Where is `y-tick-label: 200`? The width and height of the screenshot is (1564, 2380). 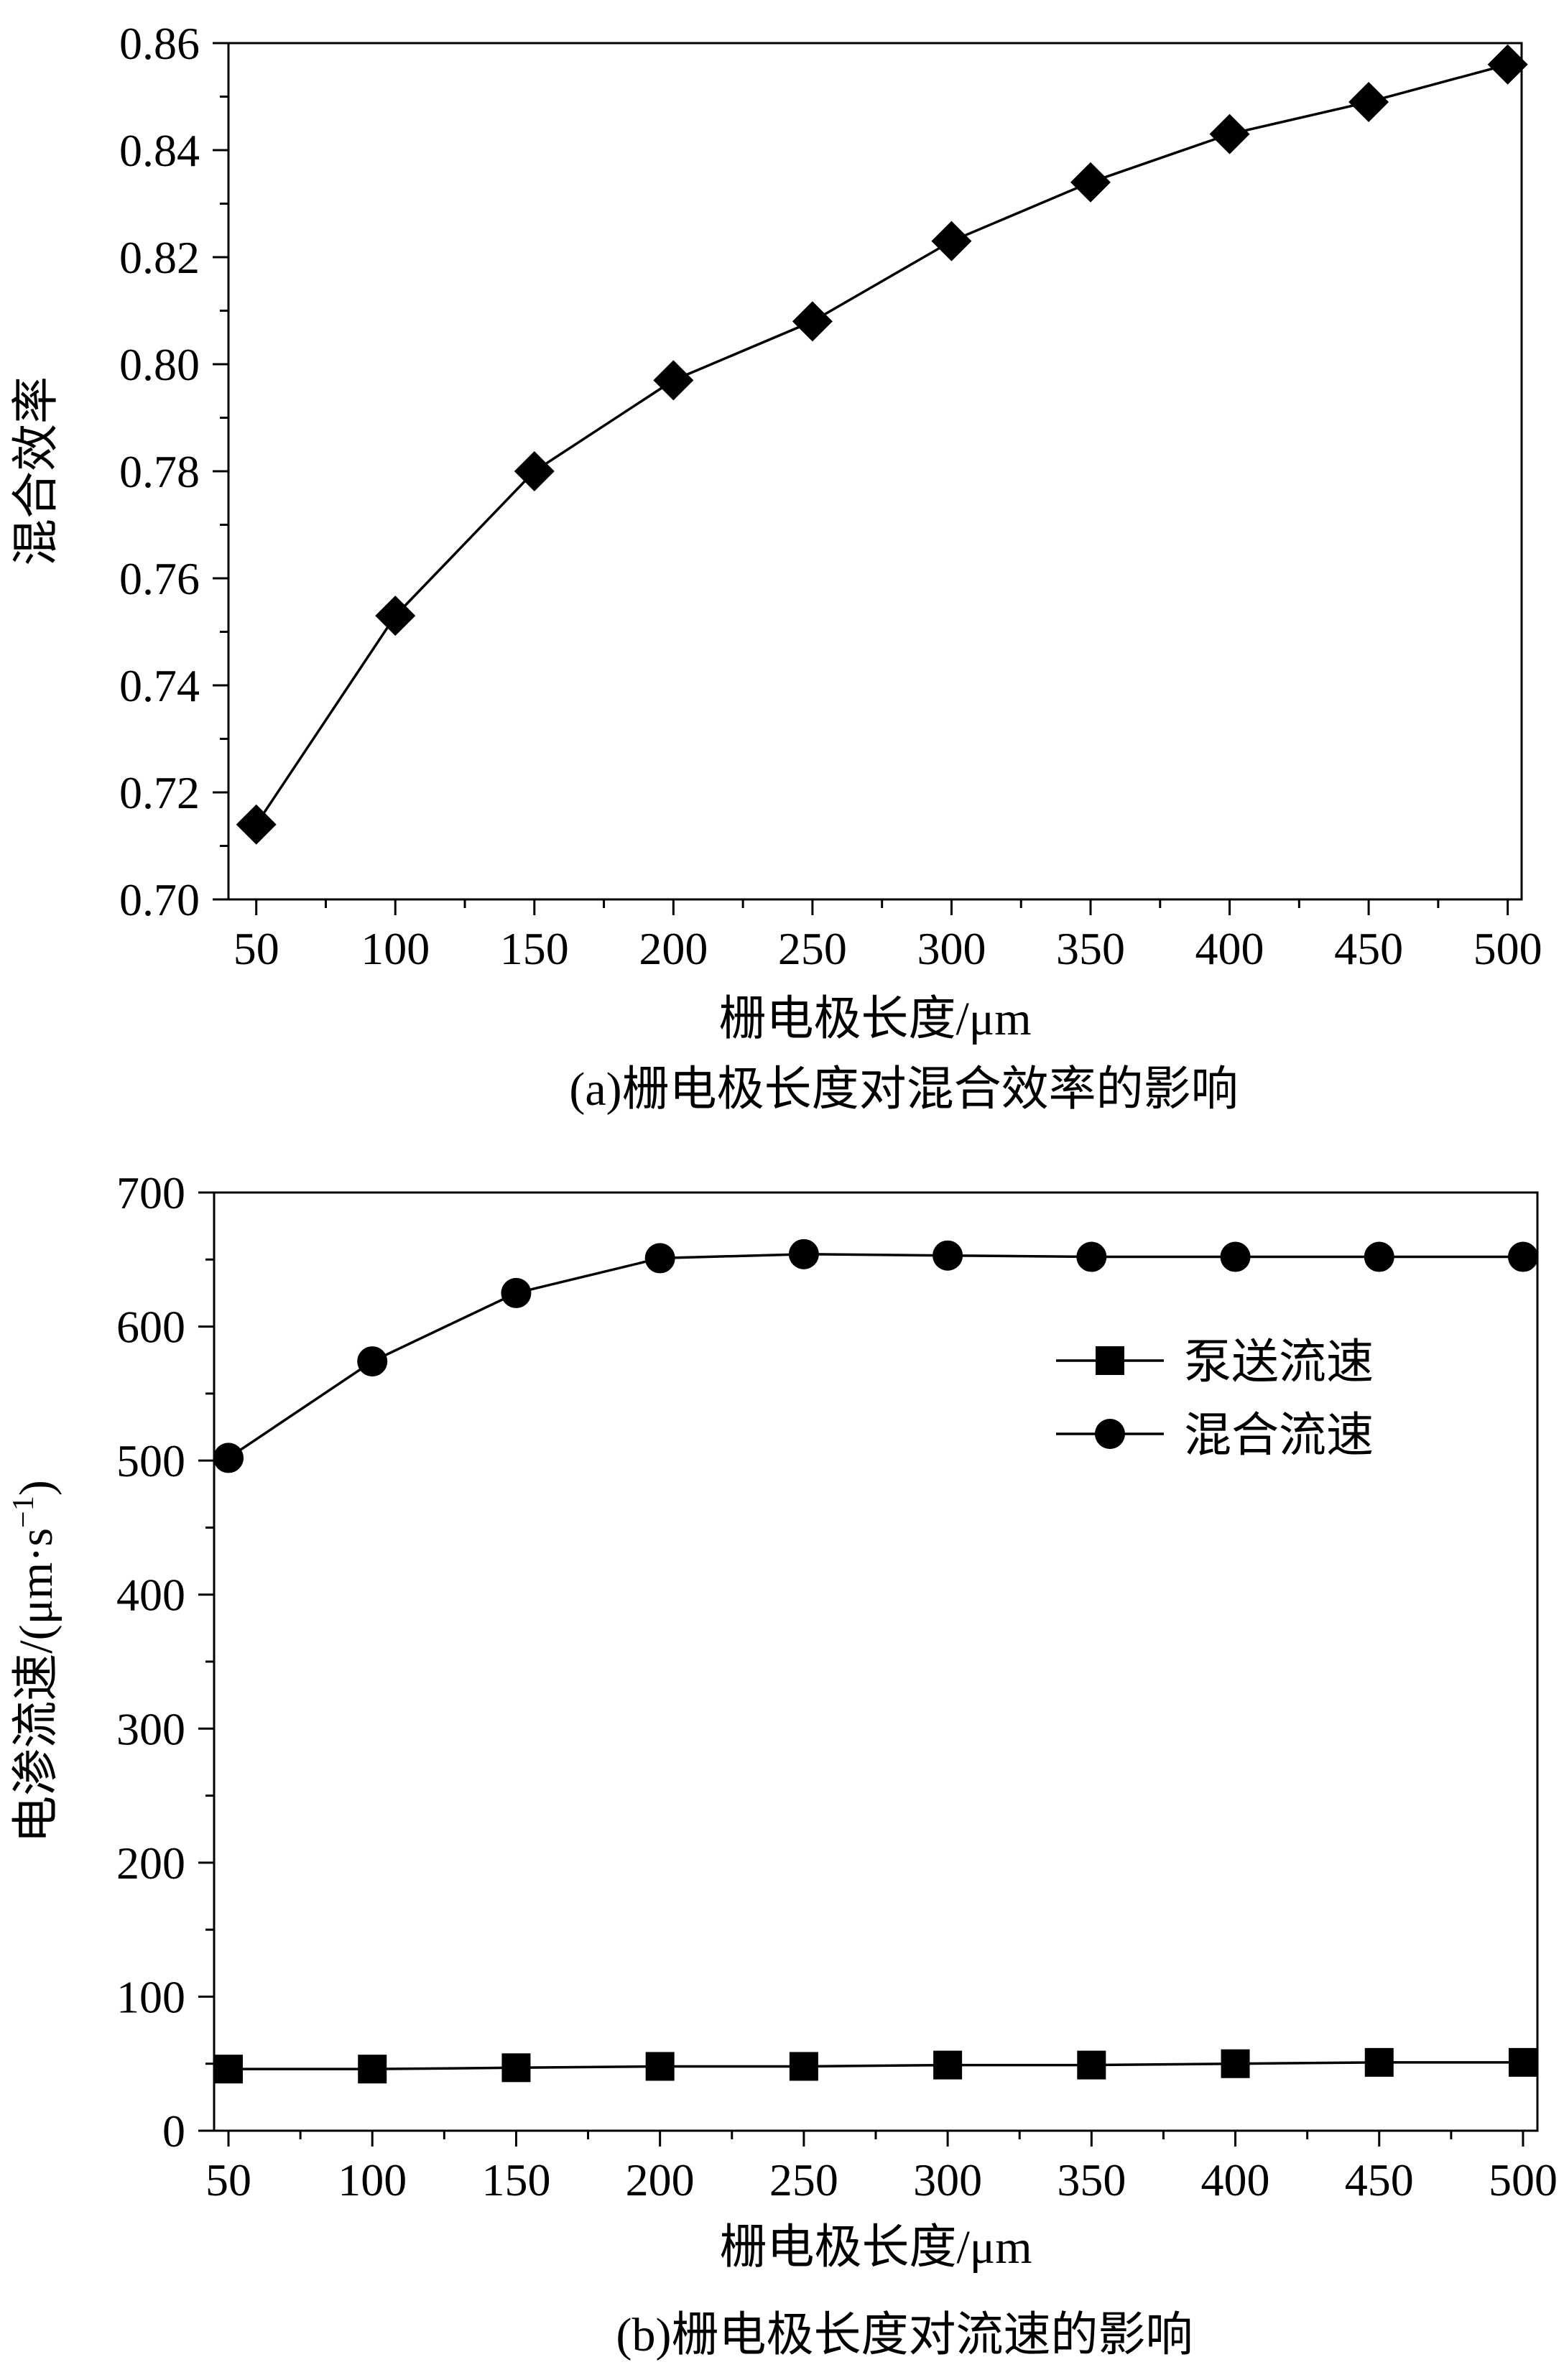
y-tick-label: 200 is located at coordinates (150, 1863).